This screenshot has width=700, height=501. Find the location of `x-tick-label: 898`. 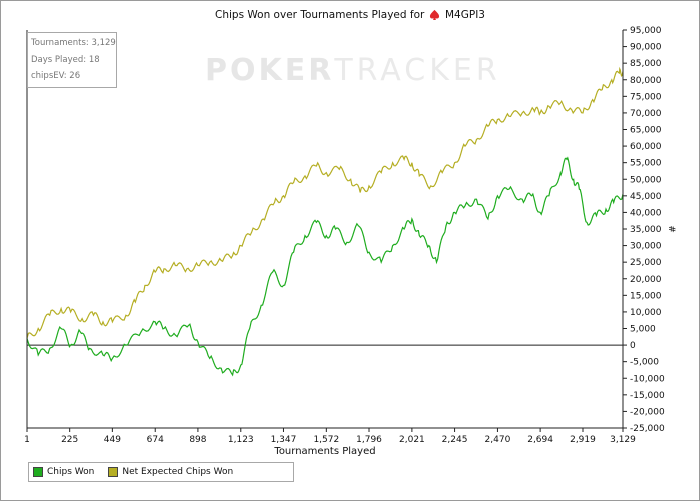

x-tick-label: 898 is located at coordinates (197, 440).